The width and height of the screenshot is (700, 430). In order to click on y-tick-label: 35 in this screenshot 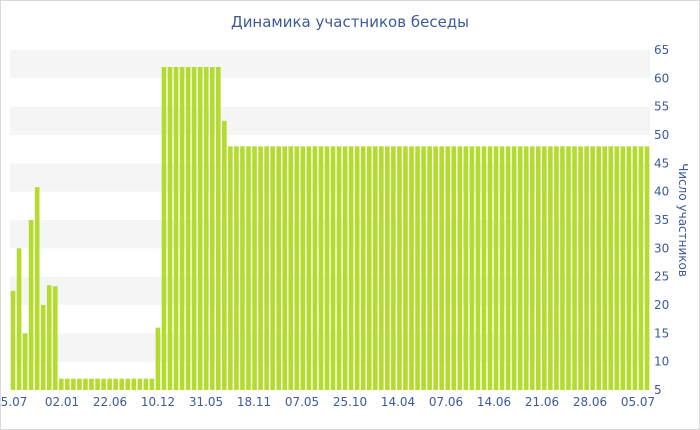, I will do `click(661, 220)`.